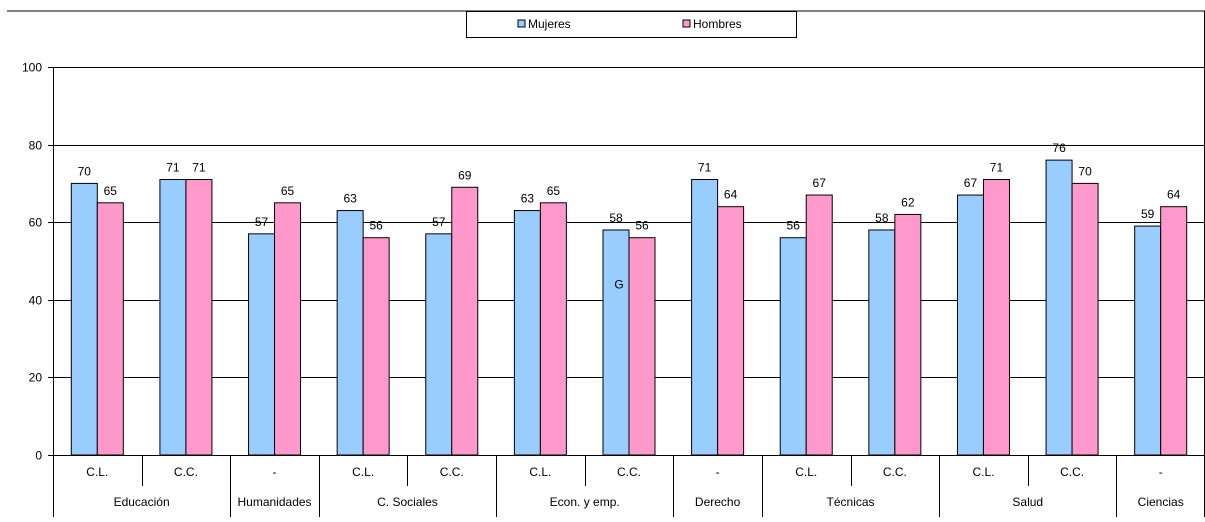  What do you see at coordinates (32, 68) in the screenshot?
I see `y-tick-label: 100` at bounding box center [32, 68].